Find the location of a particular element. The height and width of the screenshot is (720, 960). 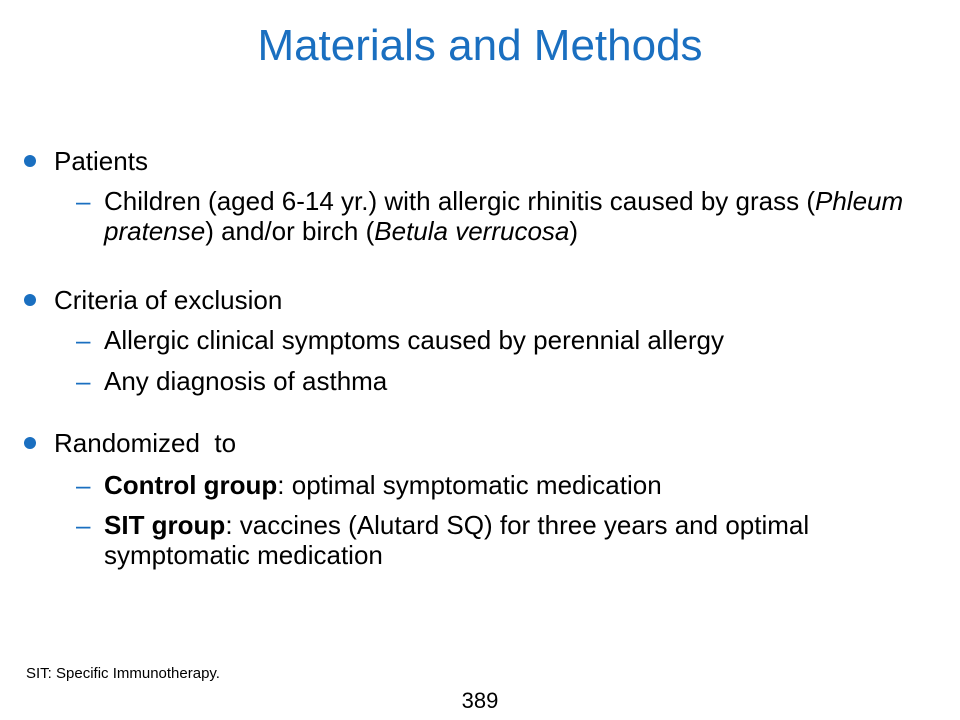

bullet-heading: Patients is located at coordinates (101, 161).